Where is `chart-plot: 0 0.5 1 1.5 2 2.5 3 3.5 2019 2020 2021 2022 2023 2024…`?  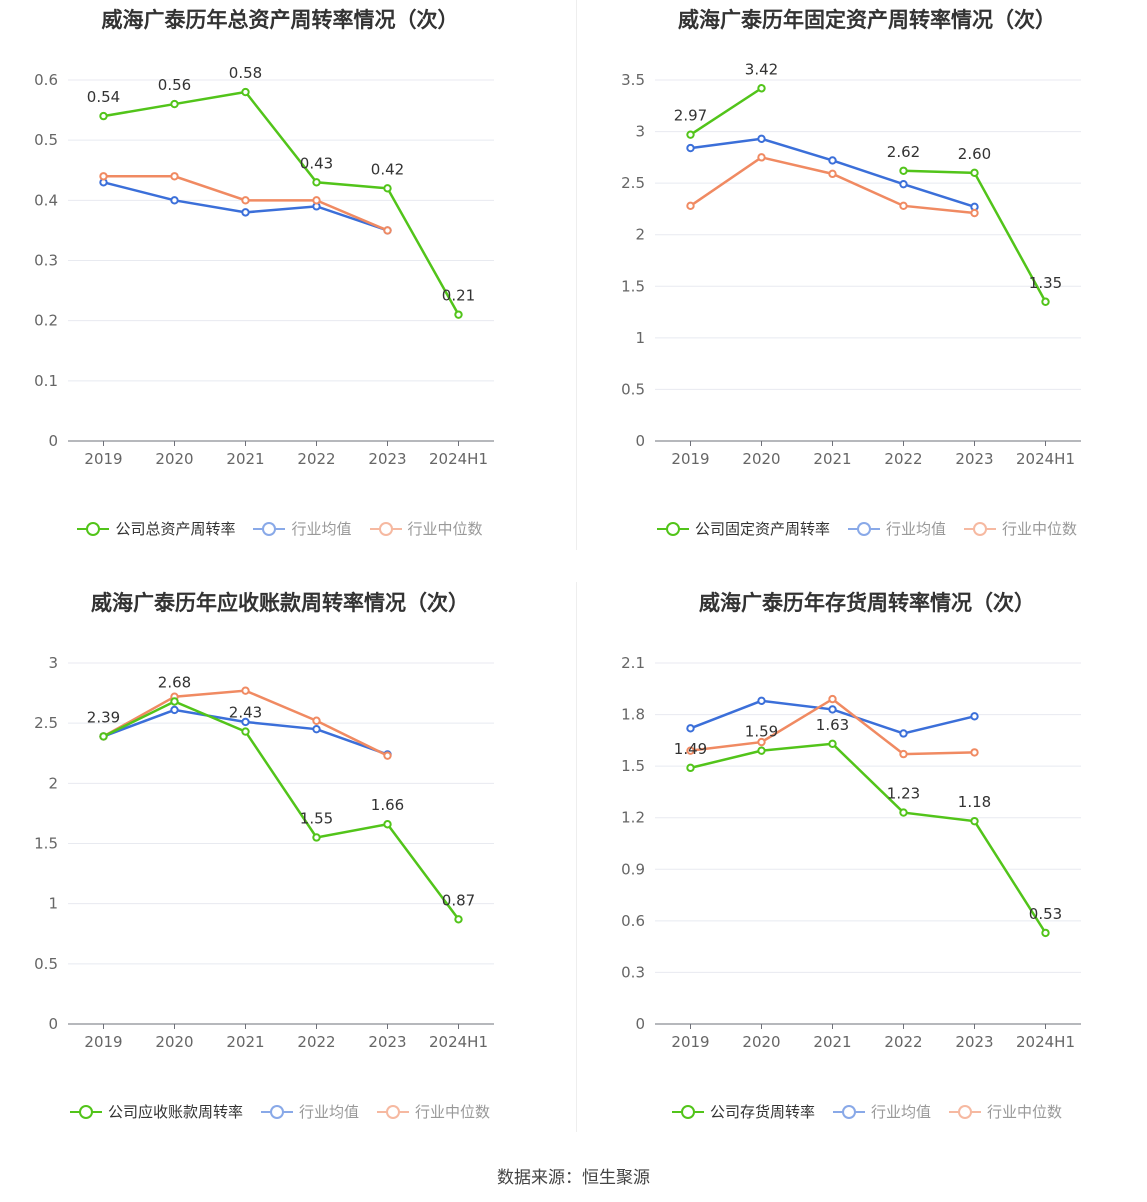
chart-plot: 0 0.5 1 1.5 2 2.5 3 3.5 2019 2020 2021 2022 2023 2024… is located at coordinates (851, 264).